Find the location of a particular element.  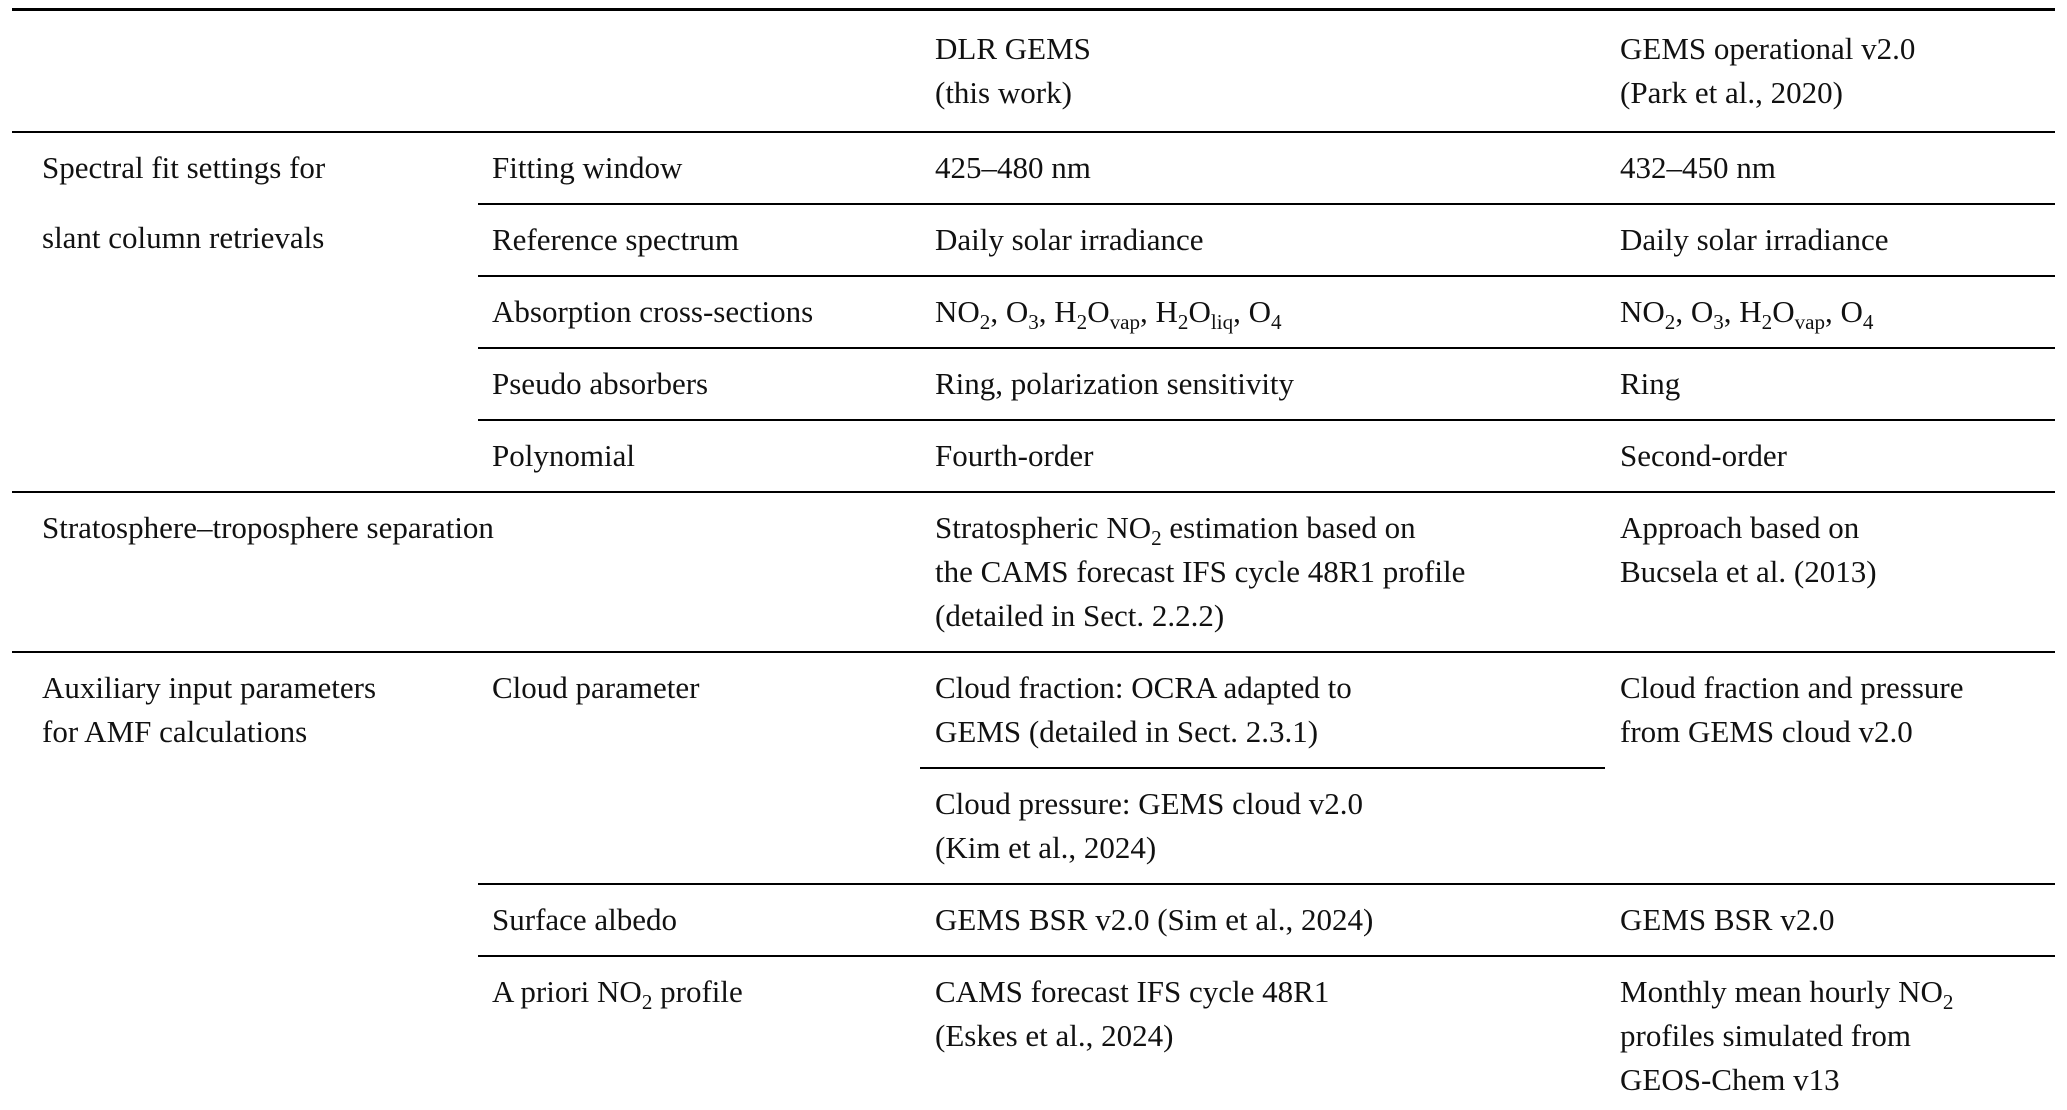

value-cell-operational-fitting-window: 432–450 nm is located at coordinates (1830, 168).